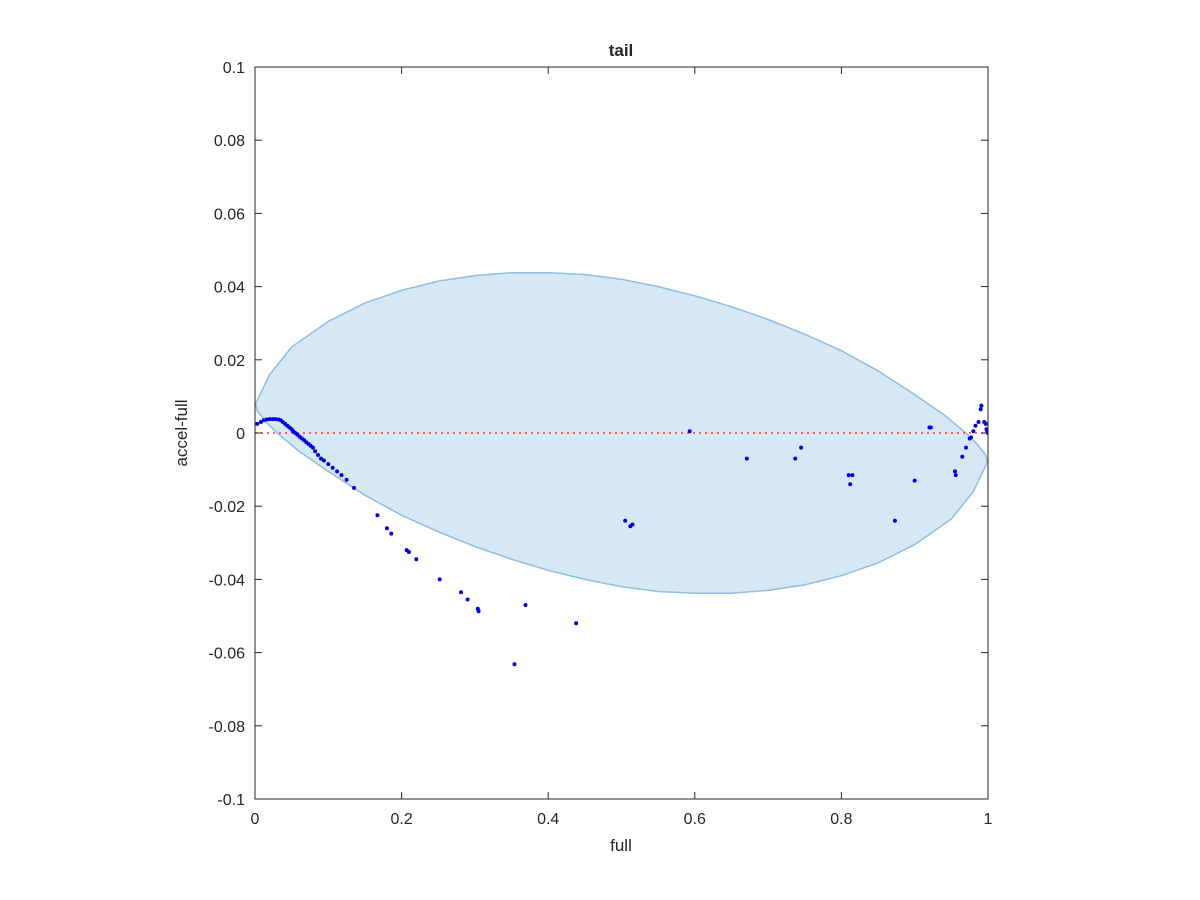 The height and width of the screenshot is (900, 1200). Describe the element at coordinates (227, 654) in the screenshot. I see `y-tick-label: -0.06` at that location.